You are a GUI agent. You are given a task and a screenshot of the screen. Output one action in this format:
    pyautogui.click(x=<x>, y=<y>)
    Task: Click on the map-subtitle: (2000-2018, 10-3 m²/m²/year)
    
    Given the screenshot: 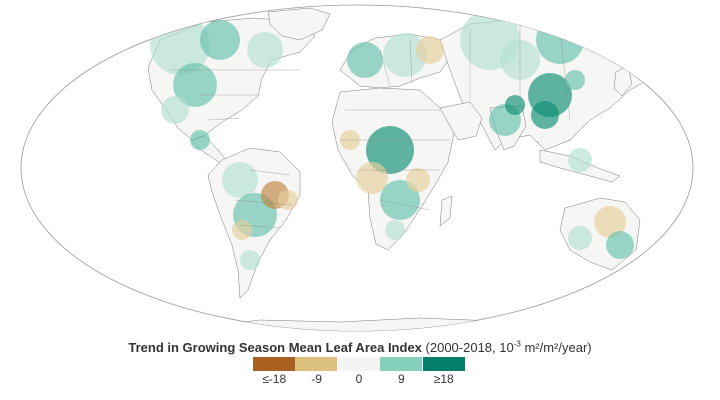 What is the action you would take?
    pyautogui.click(x=508, y=347)
    